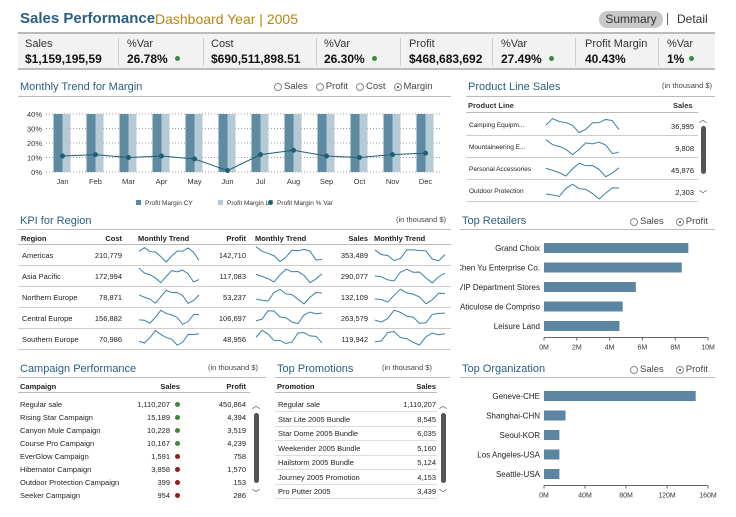 The height and width of the screenshot is (517, 736). Describe the element at coordinates (236, 430) in the screenshot. I see `campaign-profit: 3,519` at that location.